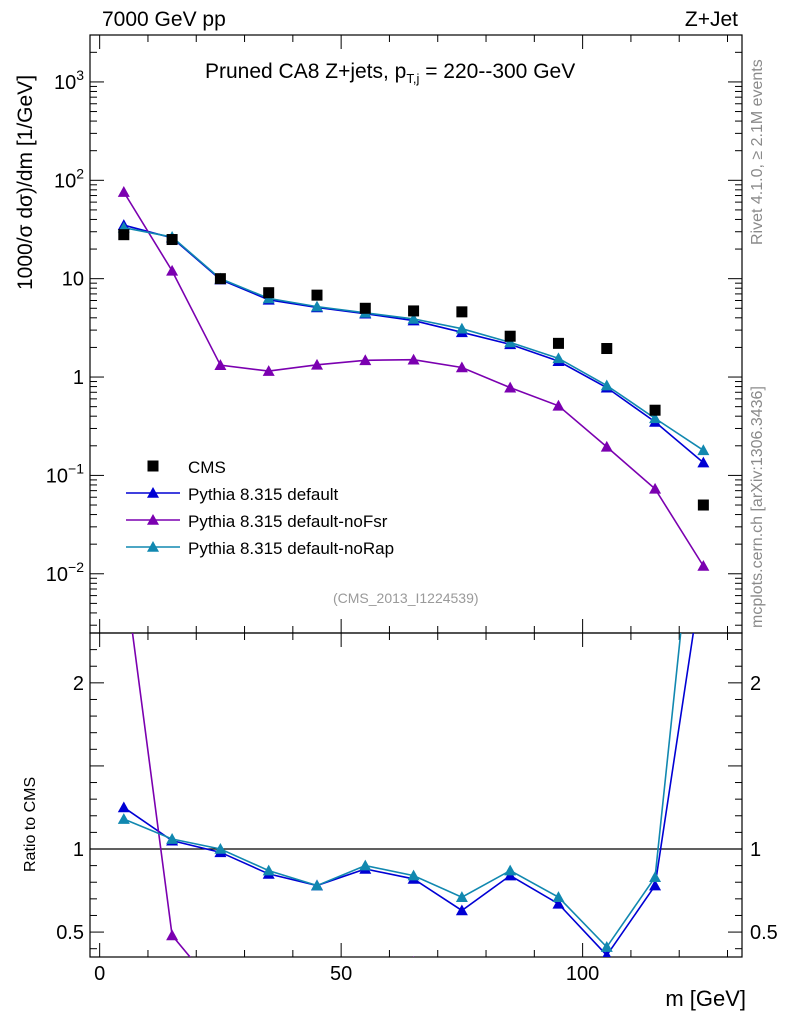 Image resolution: width=786 pixels, height=1024 pixels. What do you see at coordinates (757, 152) in the screenshot?
I see `rivet-version-label: Rivet 4.1.0, ≥ 2.1M events` at bounding box center [757, 152].